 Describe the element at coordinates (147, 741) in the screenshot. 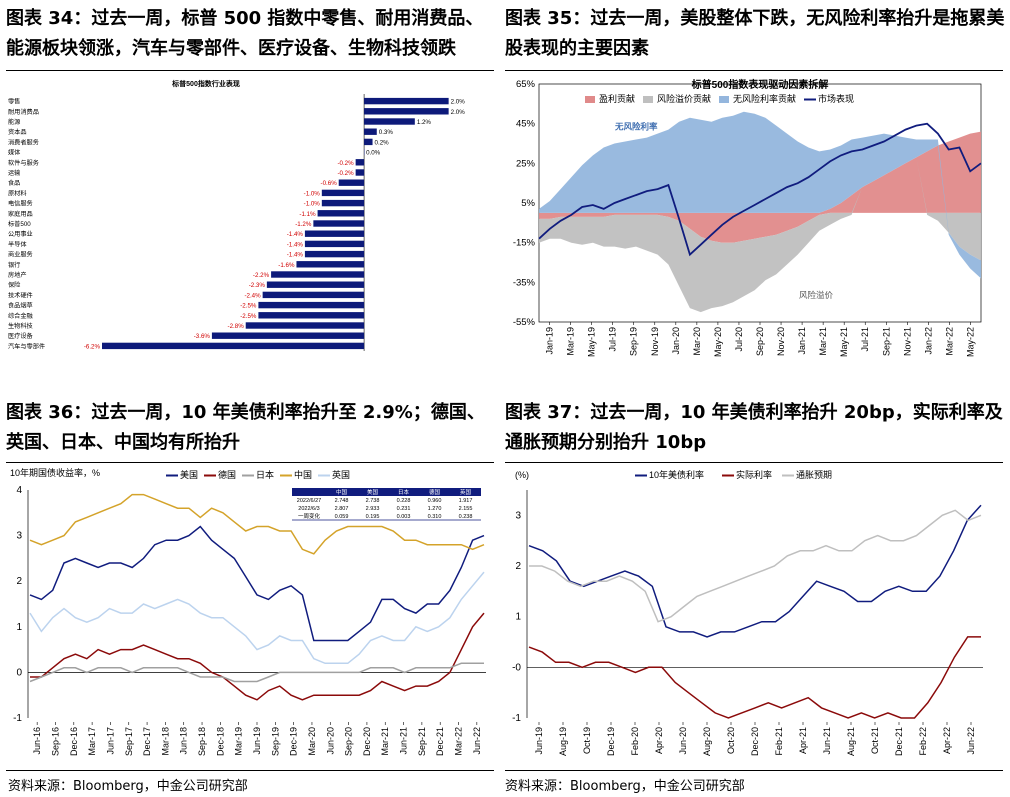

I see `x-tick-label: Dec-17` at that location.